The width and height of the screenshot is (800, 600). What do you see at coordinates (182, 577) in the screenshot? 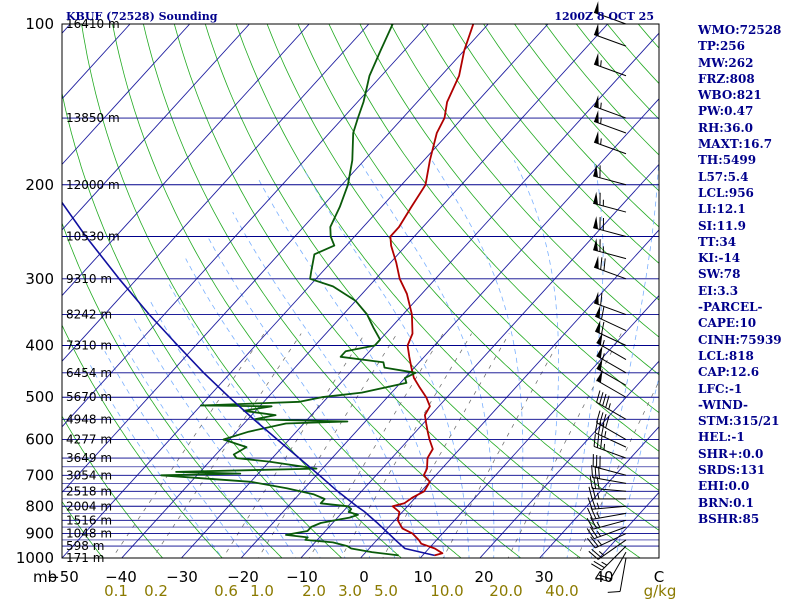
I see `temperature-tick-label: −30` at bounding box center [182, 577].